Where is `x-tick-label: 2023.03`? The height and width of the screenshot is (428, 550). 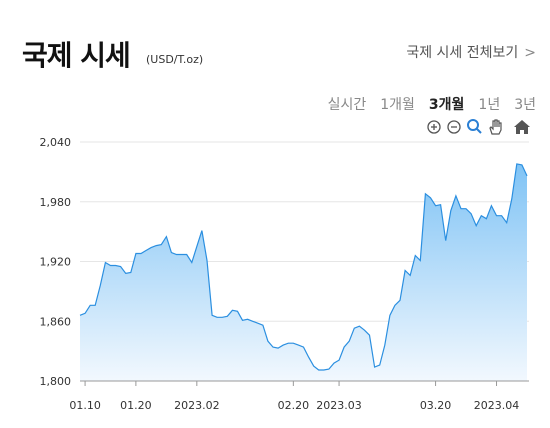
x-tick-label: 2023.03 is located at coordinates (339, 405).